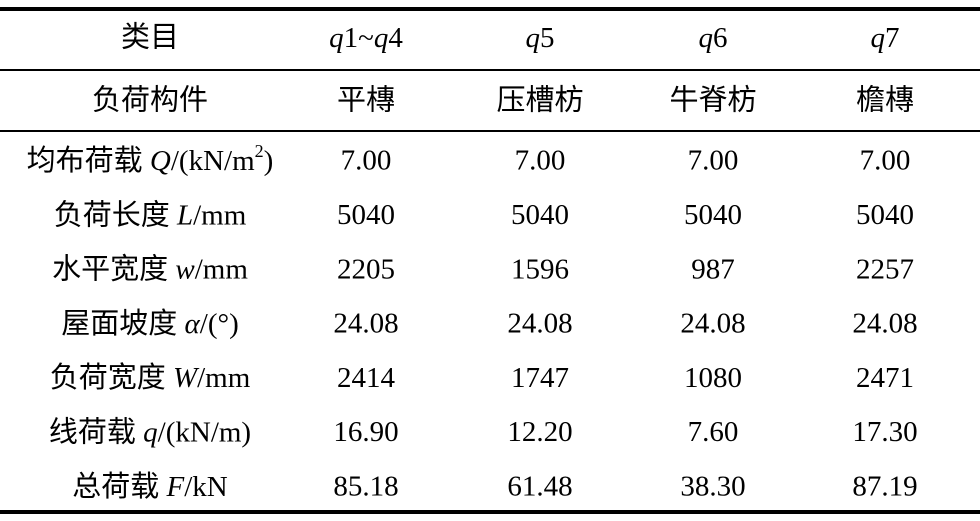 This screenshot has height=521, width=980. Describe the element at coordinates (885, 378) in the screenshot. I see `cell-text: 2471` at that location.